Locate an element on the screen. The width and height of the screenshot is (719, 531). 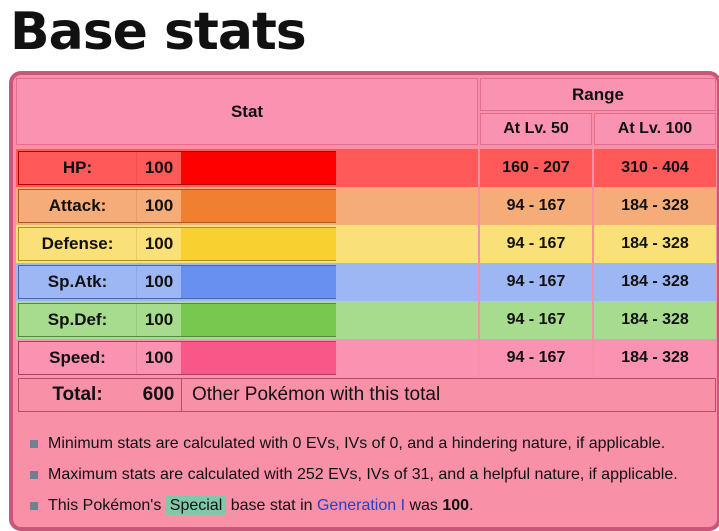
note-text: base stat in is located at coordinates (271, 505).